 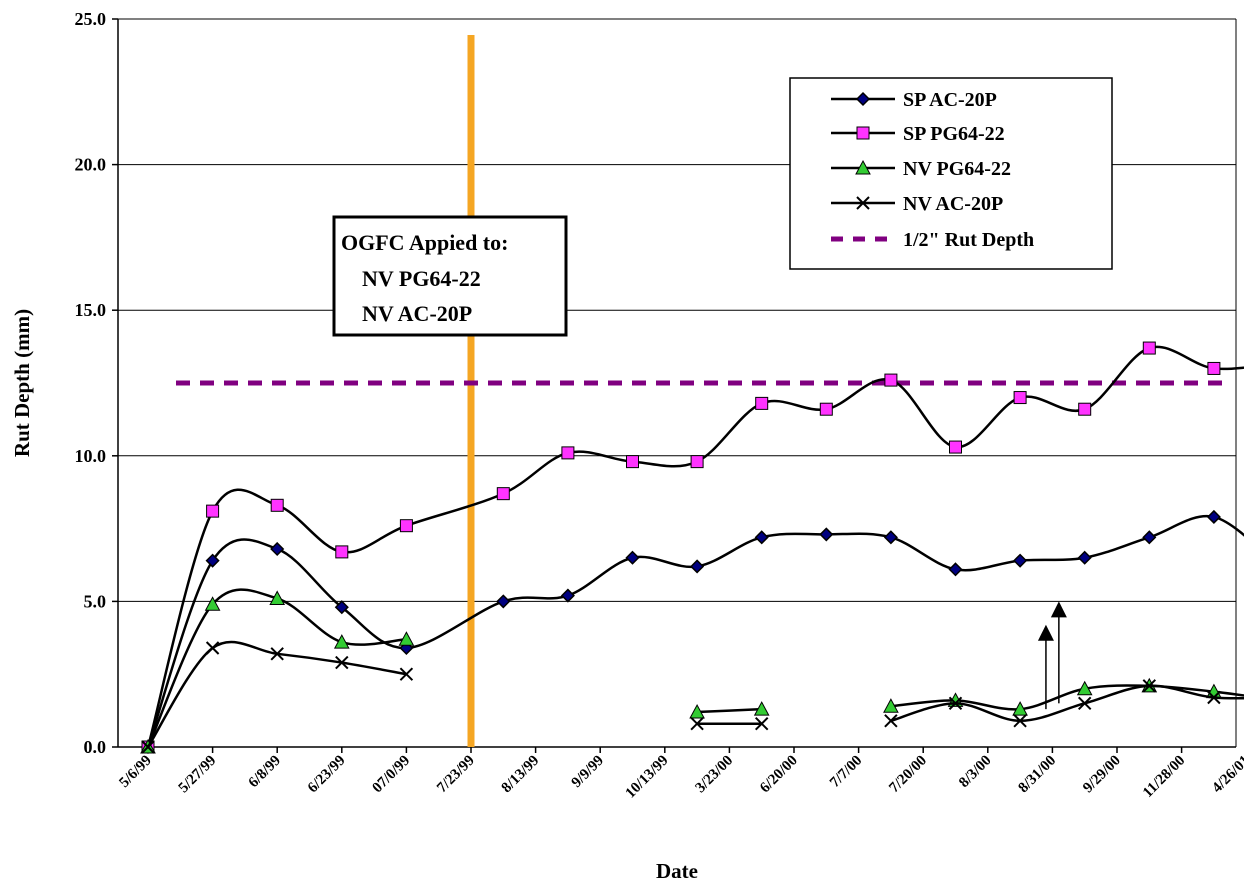 I want to click on x-tick-label: 11/28/00, so click(x=1164, y=777).